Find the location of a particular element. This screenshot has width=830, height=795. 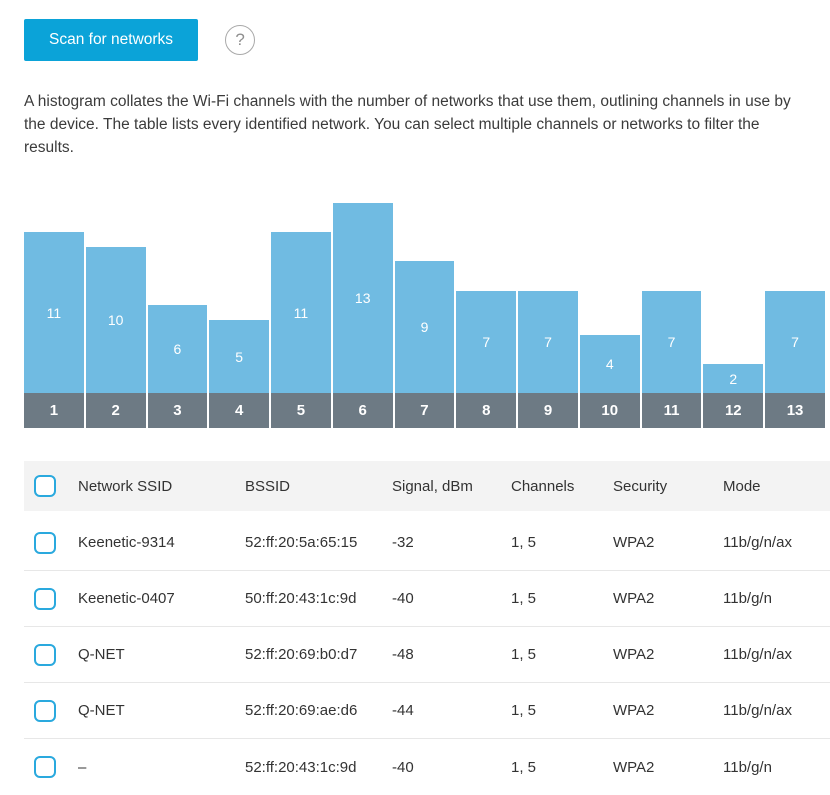

histogram-bar-channel-1: 11 1 is located at coordinates (54, 315).